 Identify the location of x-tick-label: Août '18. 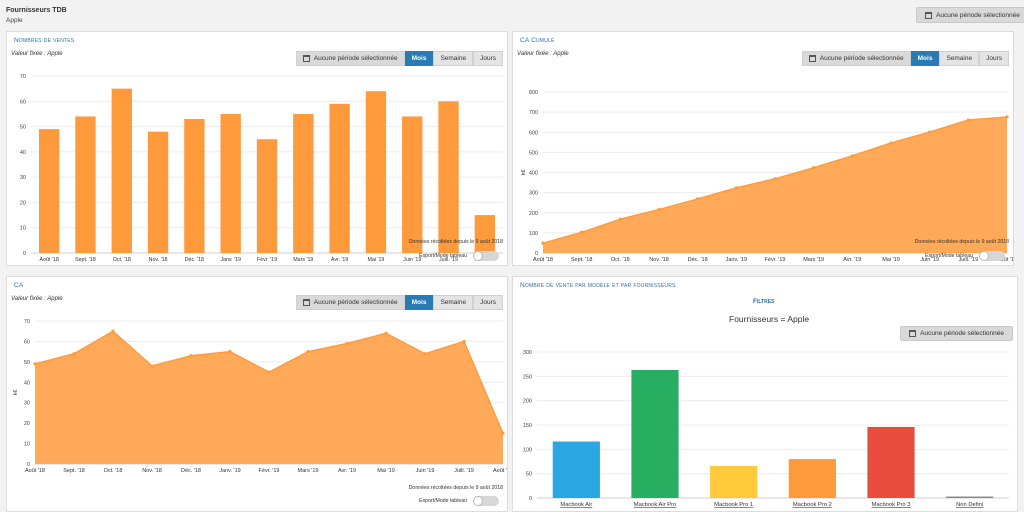
(543, 260).